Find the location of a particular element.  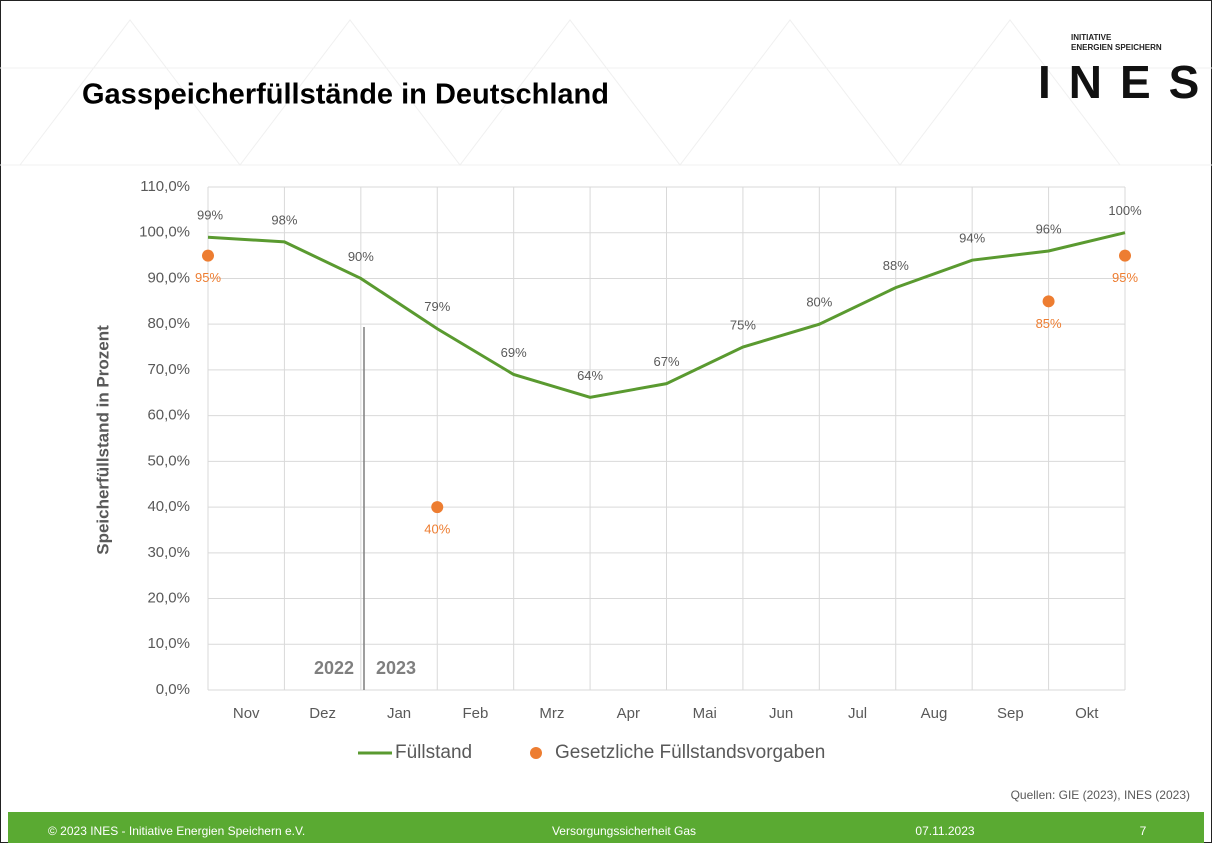

y-tick-label: 20,0% is located at coordinates (168, 598).